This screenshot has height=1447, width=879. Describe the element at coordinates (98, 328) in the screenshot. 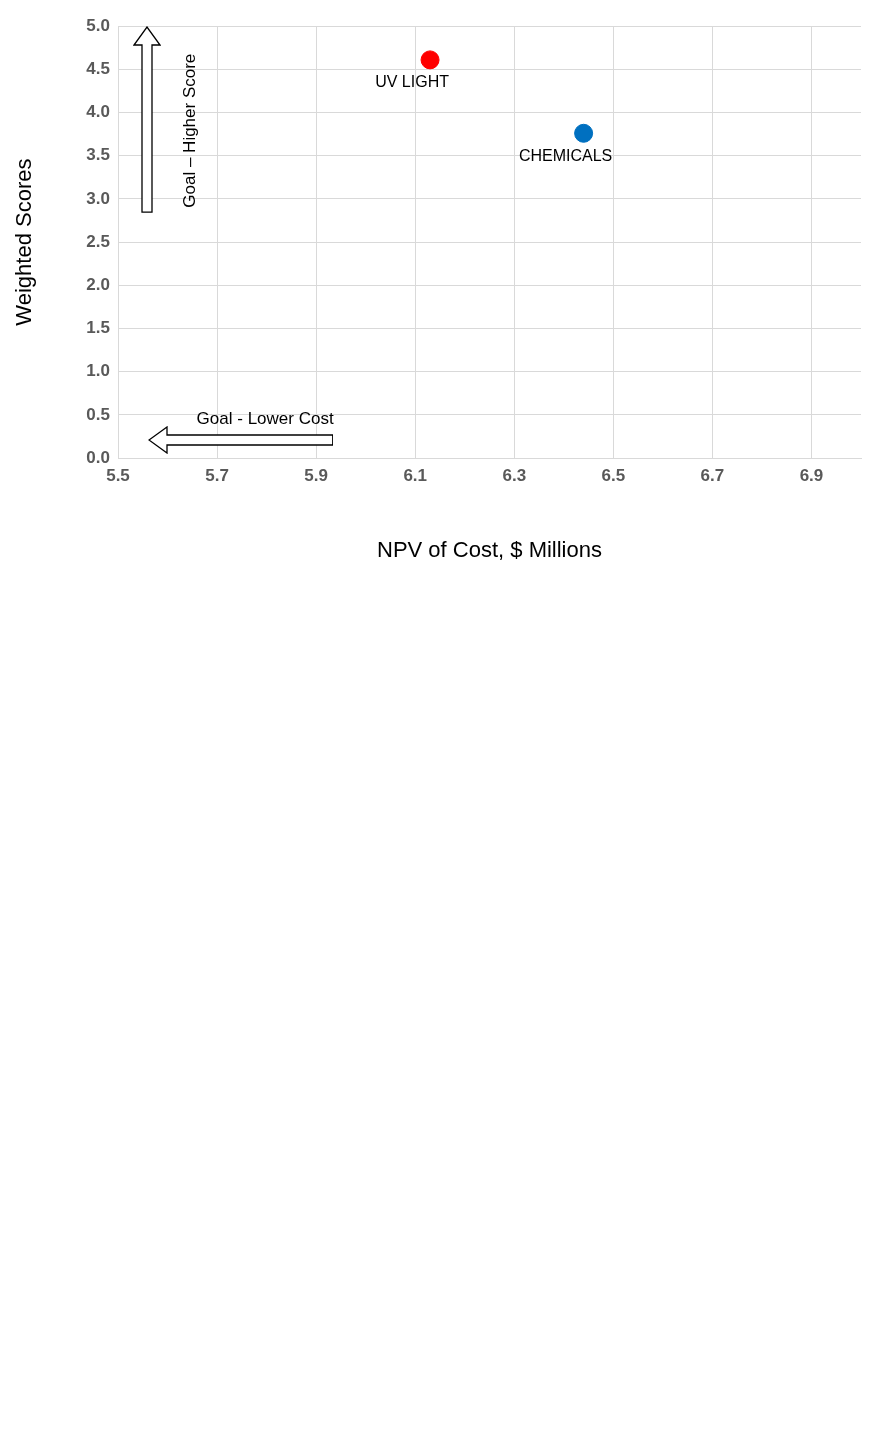

I see `y-tick-label: 1.5` at that location.